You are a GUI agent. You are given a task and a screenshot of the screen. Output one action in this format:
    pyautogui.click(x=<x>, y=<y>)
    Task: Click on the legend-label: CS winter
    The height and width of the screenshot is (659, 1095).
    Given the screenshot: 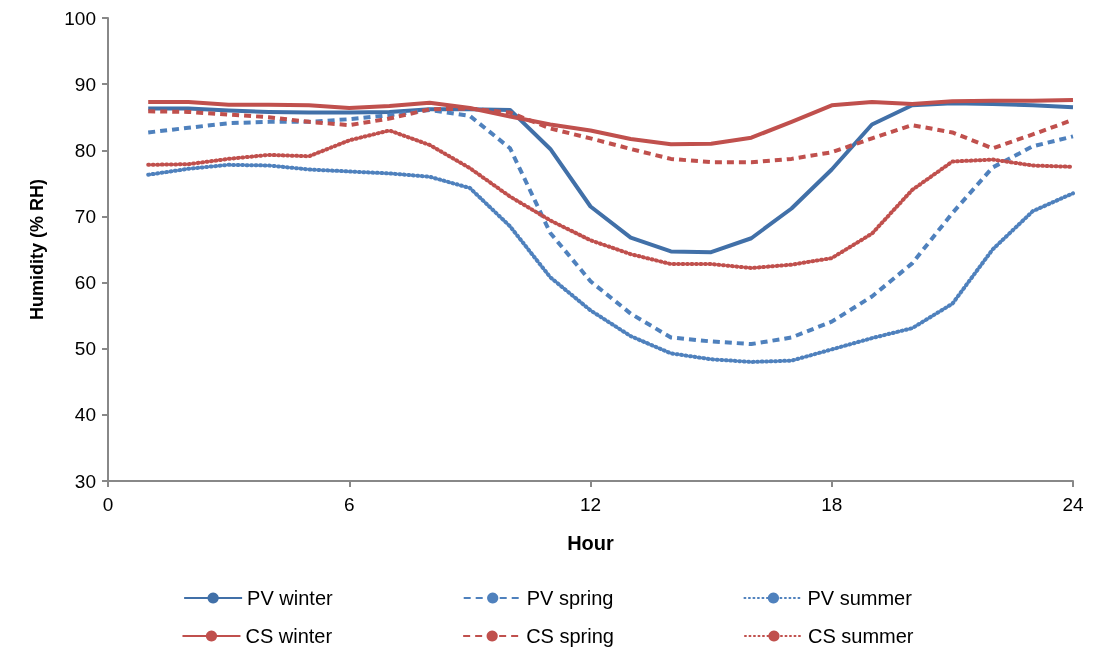 What is the action you would take?
    pyautogui.click(x=289, y=636)
    